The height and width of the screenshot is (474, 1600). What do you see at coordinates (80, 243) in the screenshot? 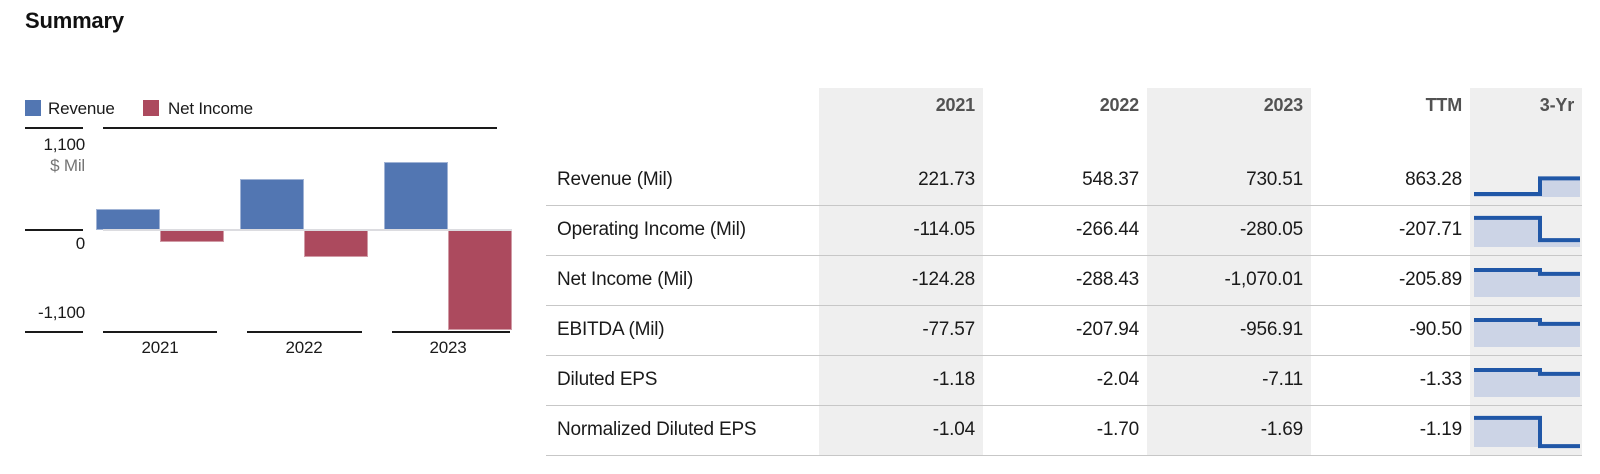
I see `y-axis-label-zero: 0` at bounding box center [80, 243].